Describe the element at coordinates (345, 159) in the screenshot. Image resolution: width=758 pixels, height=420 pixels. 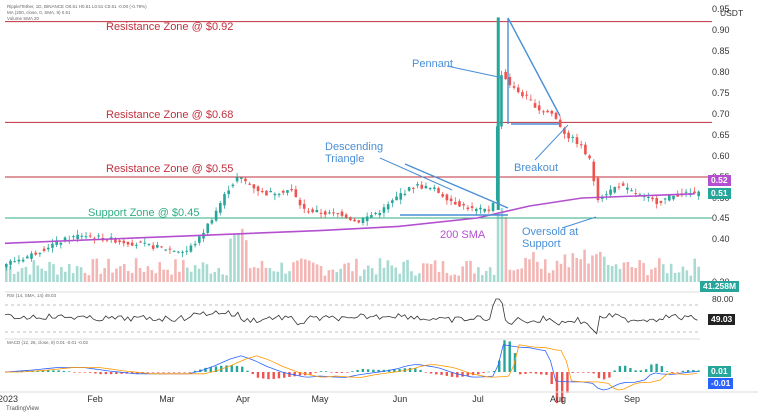
I see `triangle-label: Triangle` at that location.